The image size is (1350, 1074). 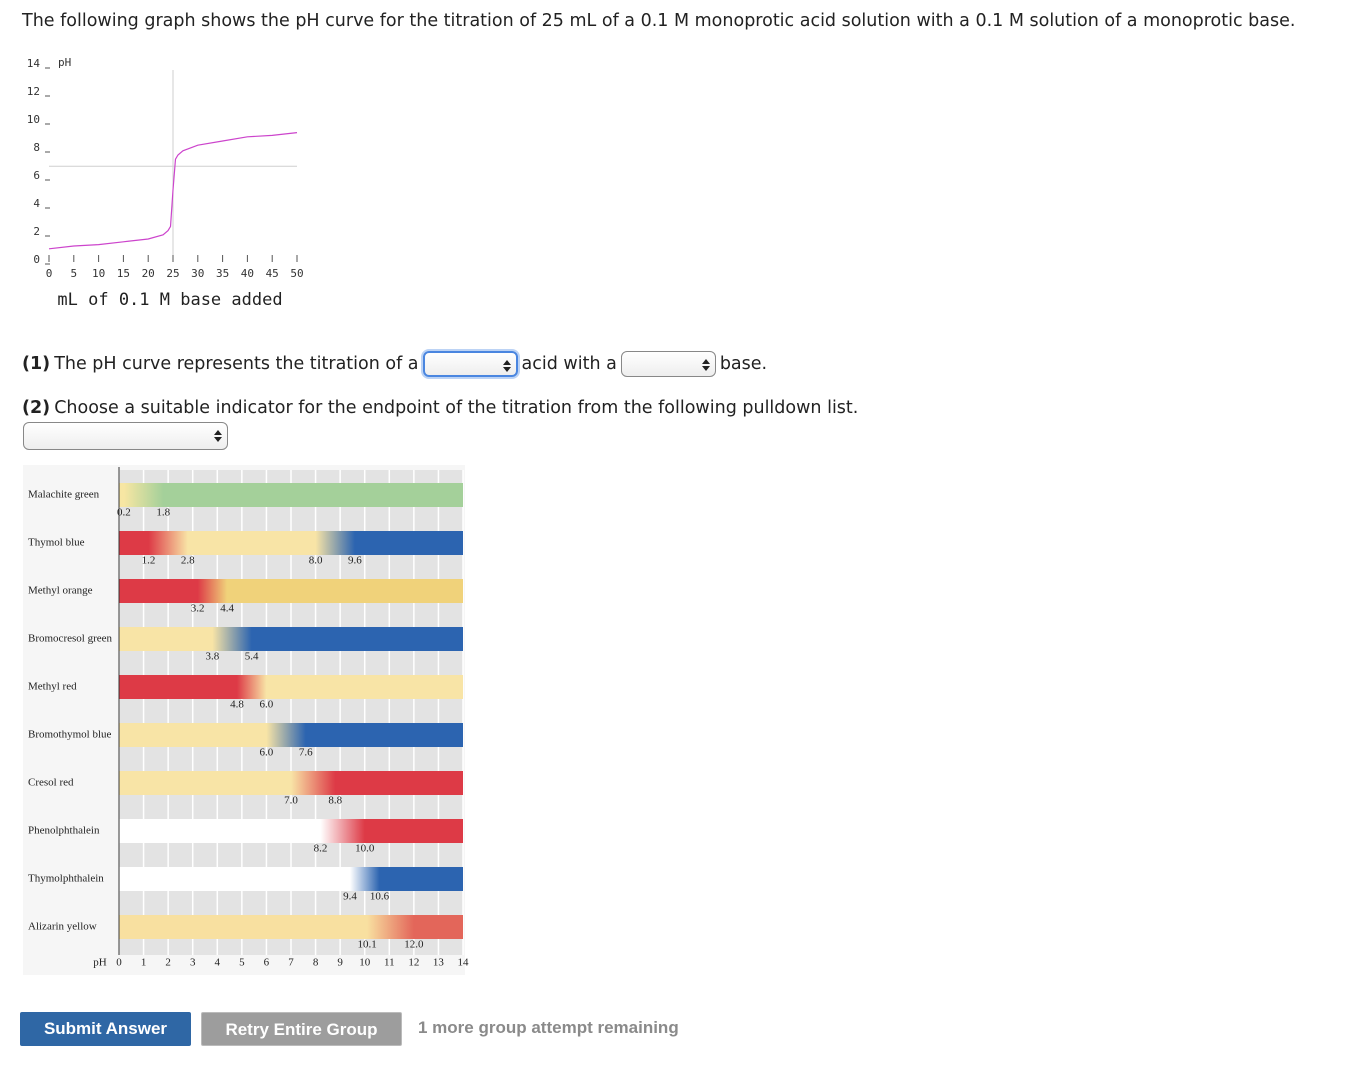 I want to click on x-tick-label: 14, so click(x=464, y=963).